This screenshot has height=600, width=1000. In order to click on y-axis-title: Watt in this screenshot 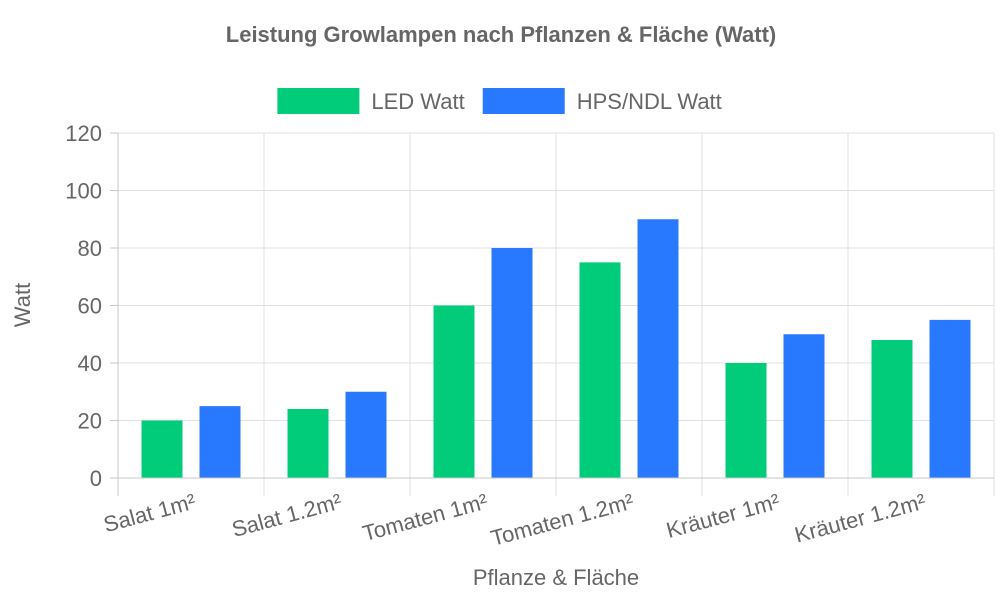, I will do `click(22, 305)`.